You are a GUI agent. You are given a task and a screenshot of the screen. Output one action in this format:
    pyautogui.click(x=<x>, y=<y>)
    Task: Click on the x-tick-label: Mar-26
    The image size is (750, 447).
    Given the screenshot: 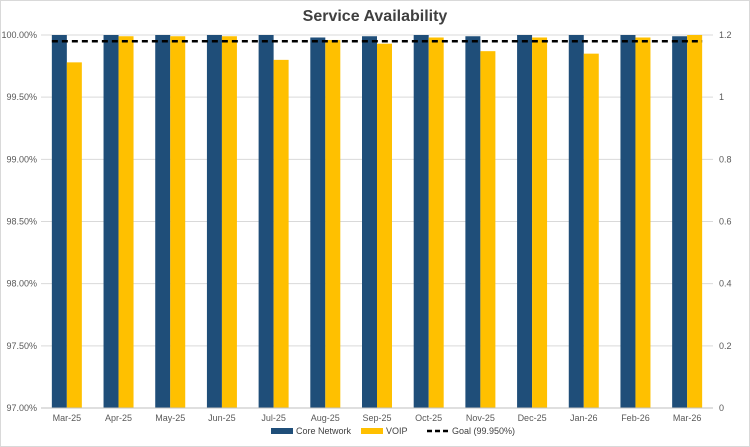 What is the action you would take?
    pyautogui.click(x=687, y=418)
    